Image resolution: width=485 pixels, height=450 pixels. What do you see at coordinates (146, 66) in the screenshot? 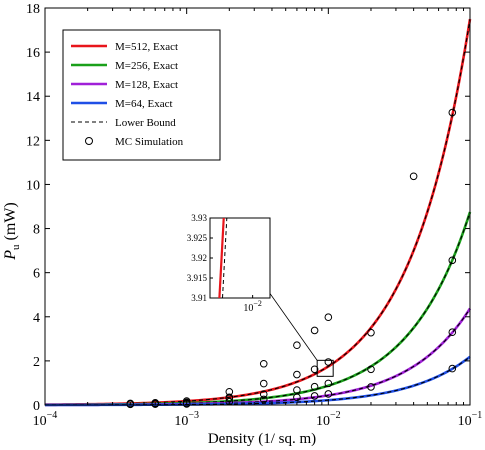
I see `legend-label: M=256, Exact` at bounding box center [146, 66].